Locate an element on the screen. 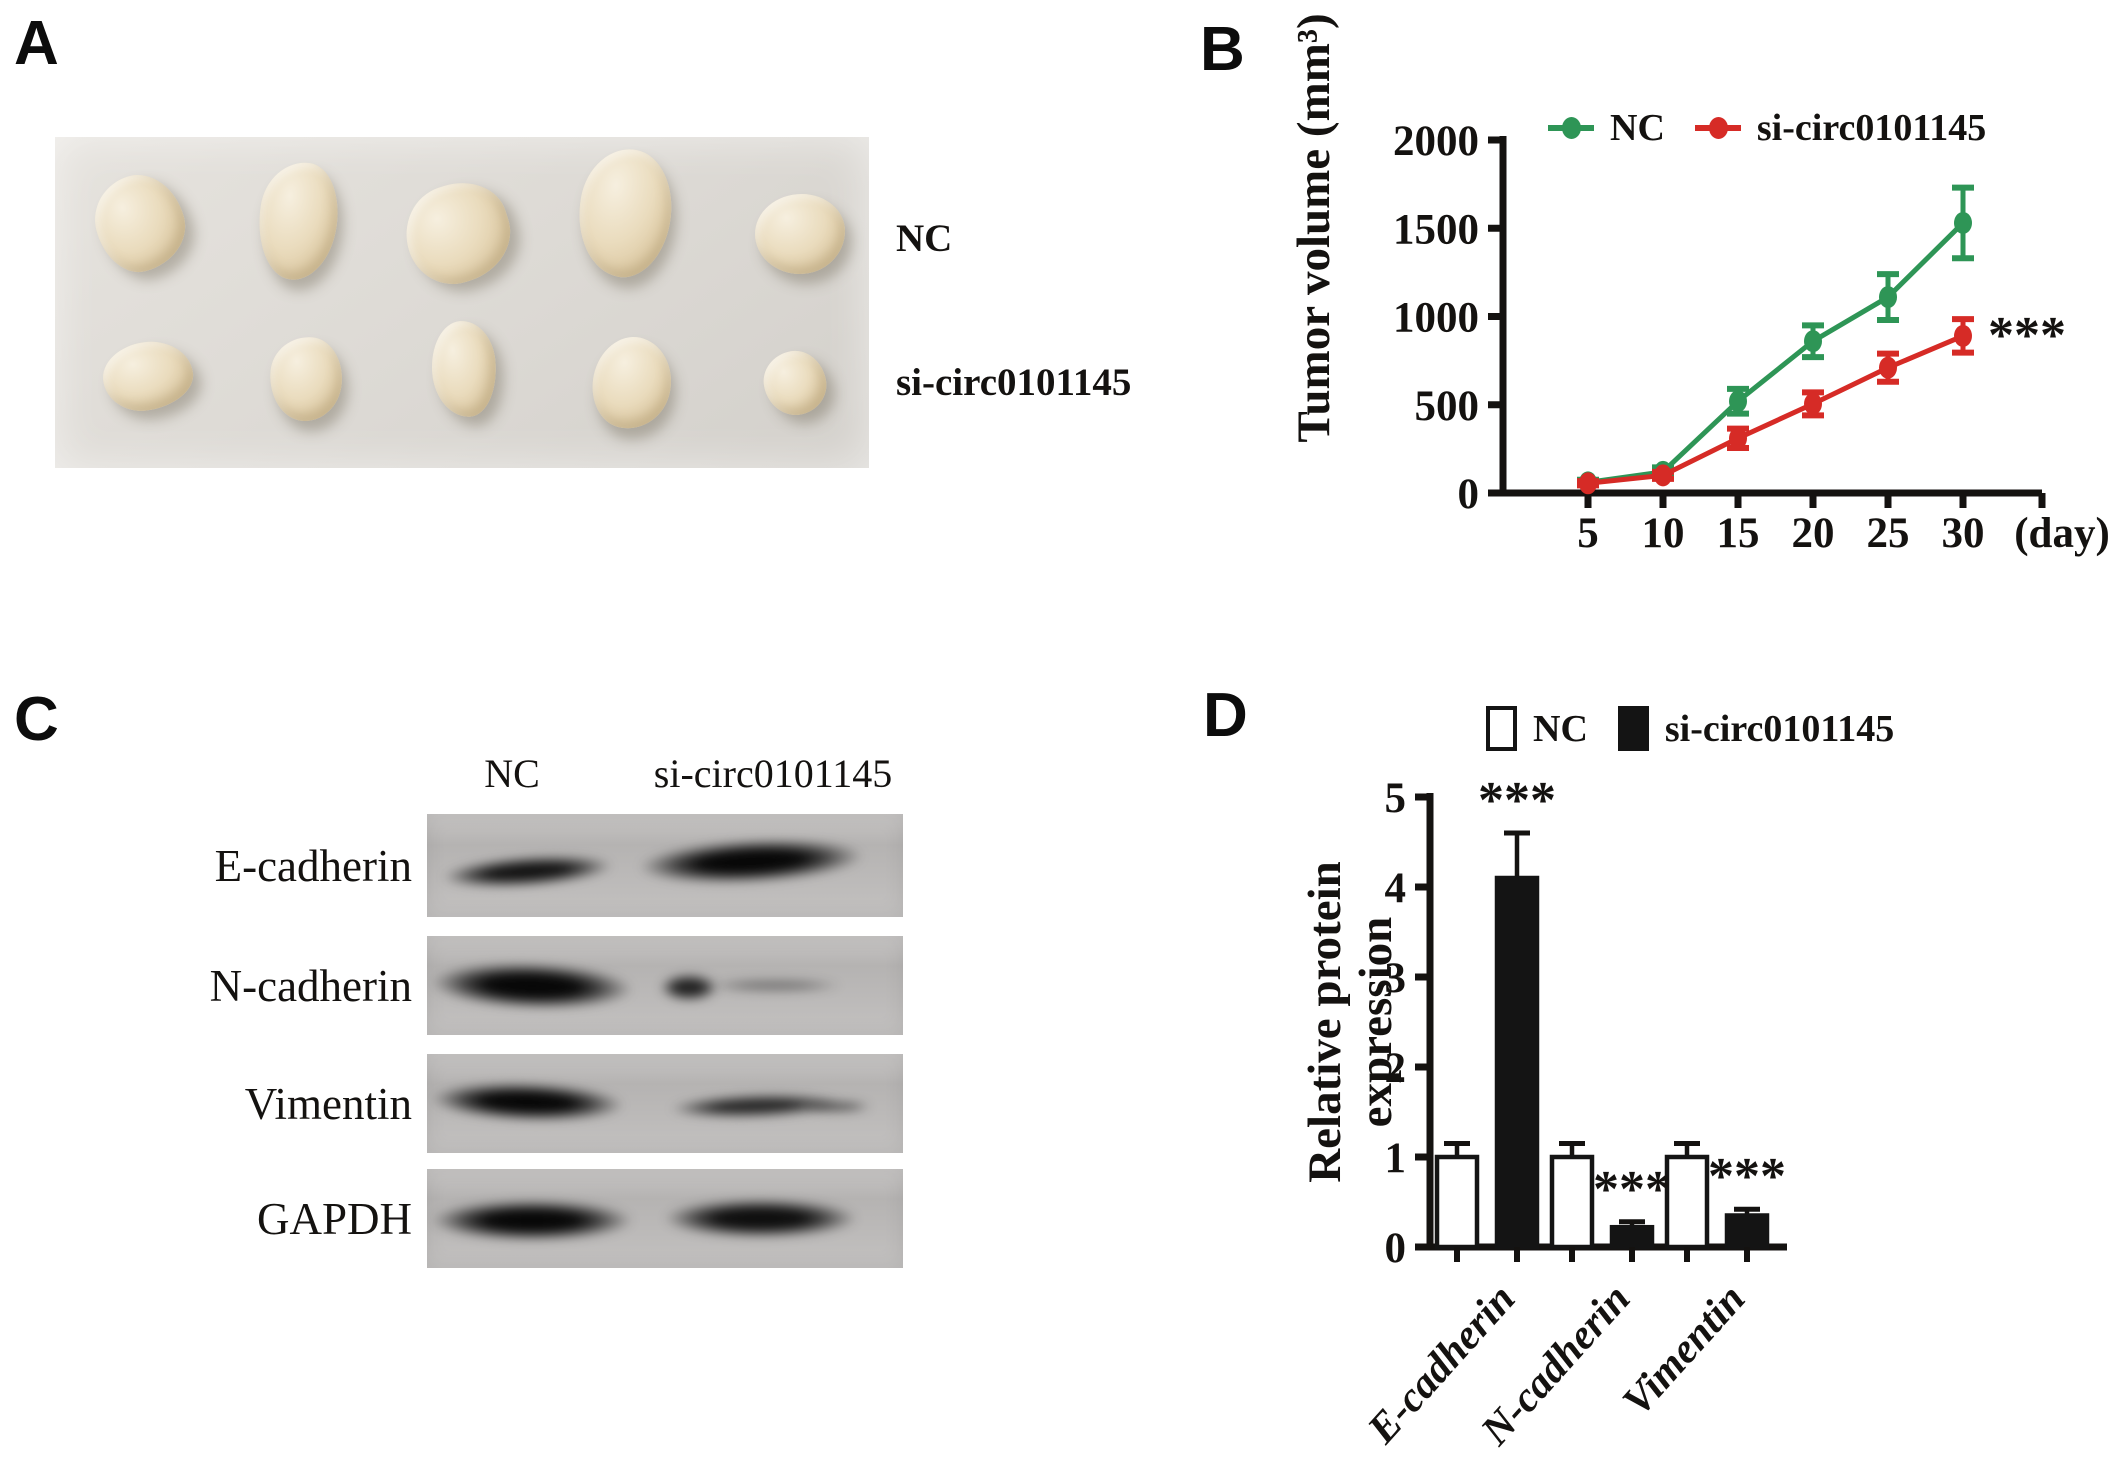 Image resolution: width=2115 pixels, height=1475 pixels. nc-line-marker-icon is located at coordinates (1571, 128).